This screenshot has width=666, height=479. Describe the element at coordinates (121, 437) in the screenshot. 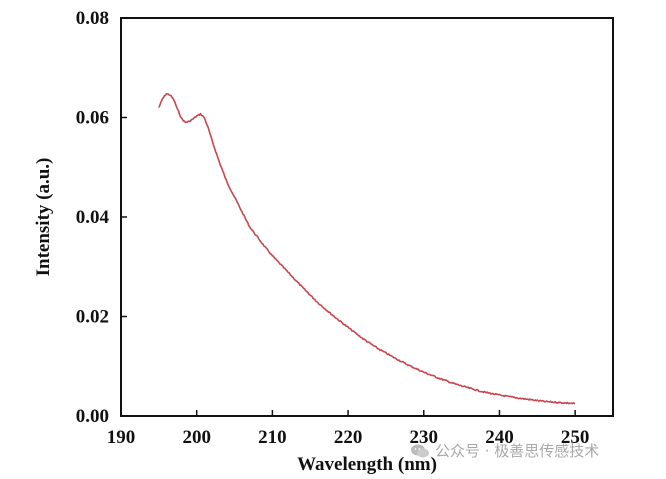

I see `x-tick-label: 190` at that location.